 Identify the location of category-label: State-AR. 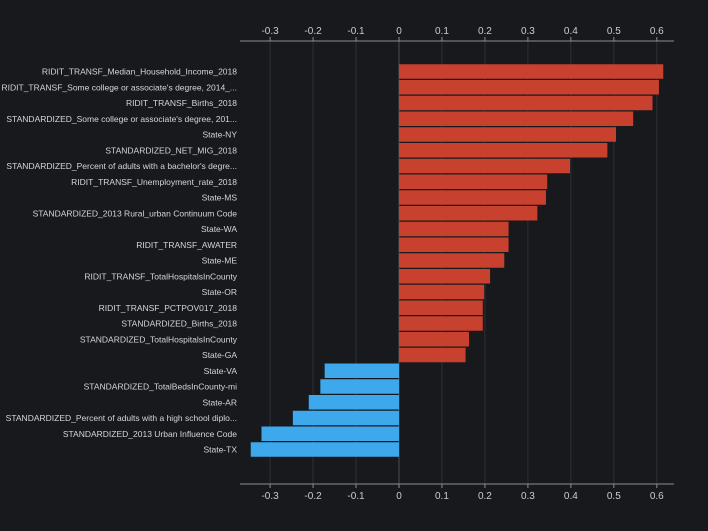
(220, 402).